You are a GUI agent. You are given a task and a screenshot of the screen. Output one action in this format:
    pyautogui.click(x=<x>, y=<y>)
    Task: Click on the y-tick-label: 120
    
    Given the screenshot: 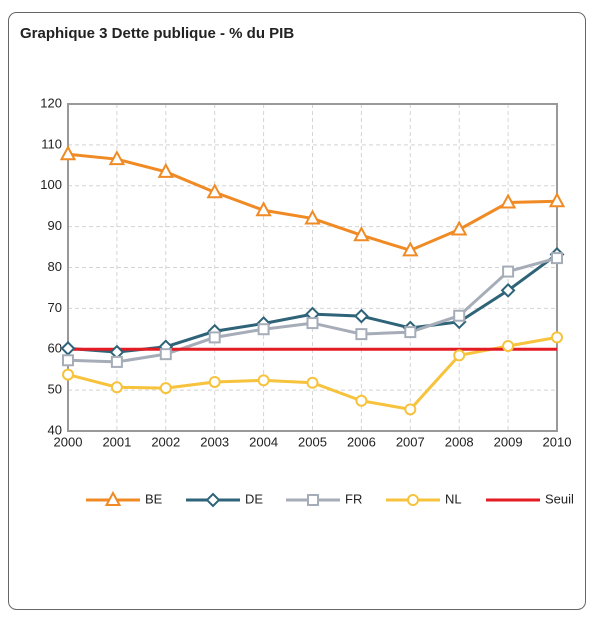 What is the action you would take?
    pyautogui.click(x=51, y=102)
    